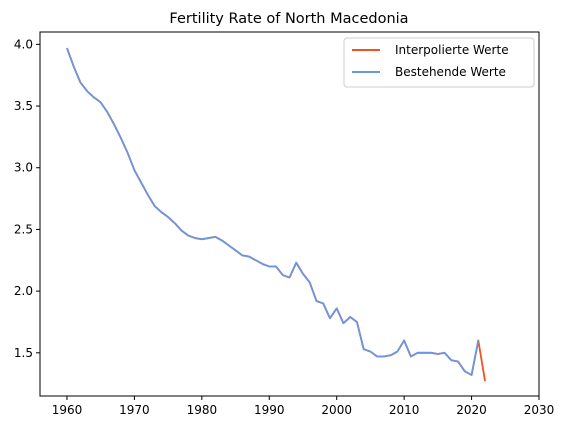 This screenshot has height=435, width=565. I want to click on x-tick-label: 2020, so click(471, 410).